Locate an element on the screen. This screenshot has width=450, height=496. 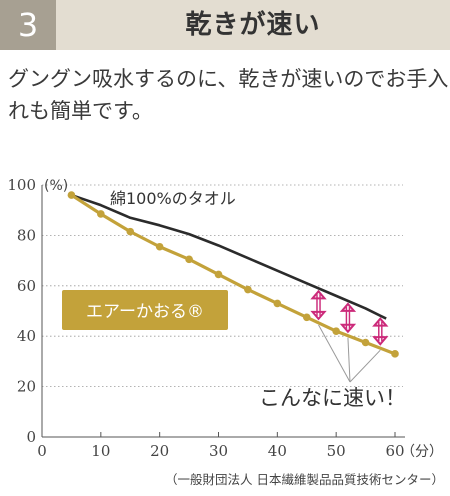
x-tick-label: 0 is located at coordinates (42, 451).